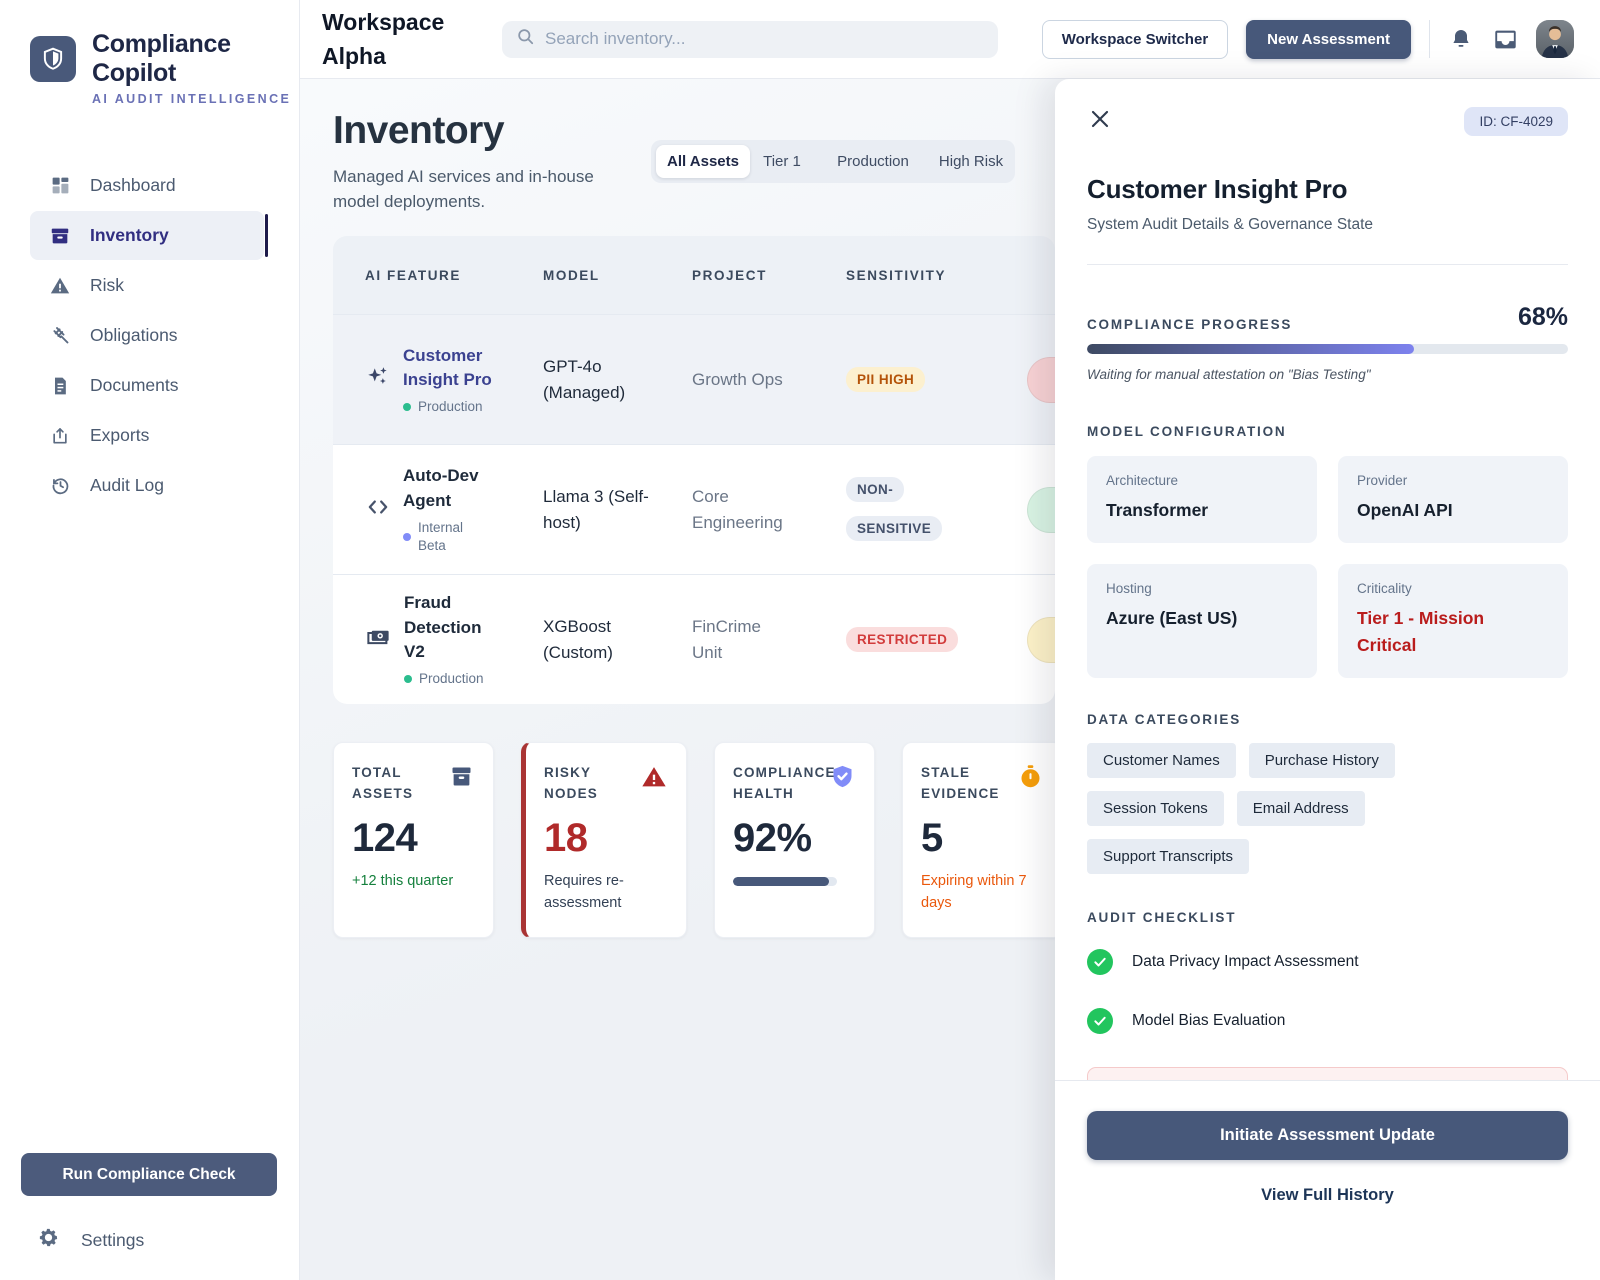 This screenshot has height=1280, width=1600. What do you see at coordinates (1327, 264) in the screenshot?
I see `panel-divider` at bounding box center [1327, 264].